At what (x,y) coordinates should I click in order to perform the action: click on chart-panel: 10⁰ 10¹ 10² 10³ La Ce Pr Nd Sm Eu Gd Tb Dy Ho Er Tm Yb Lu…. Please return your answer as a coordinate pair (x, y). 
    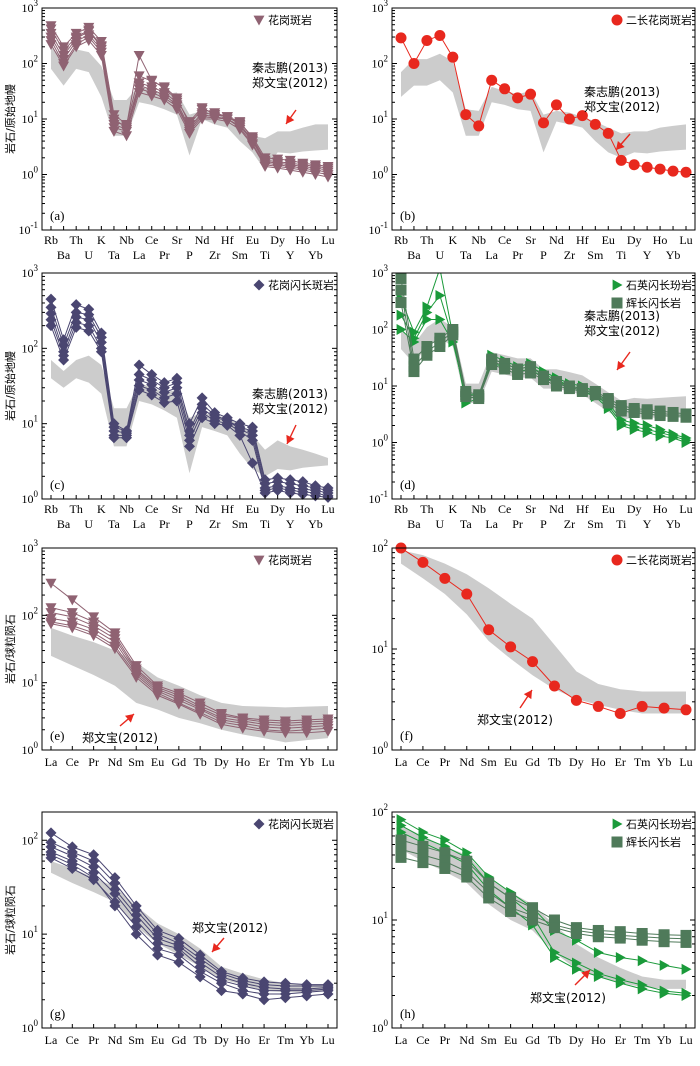
    Looking at the image, I should click on (170, 653).